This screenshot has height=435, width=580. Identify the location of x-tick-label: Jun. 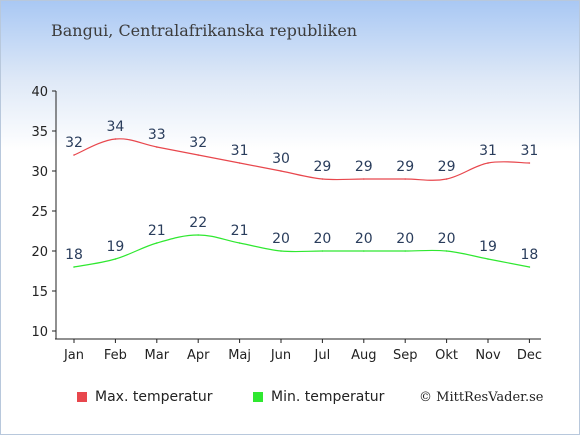
(280, 355).